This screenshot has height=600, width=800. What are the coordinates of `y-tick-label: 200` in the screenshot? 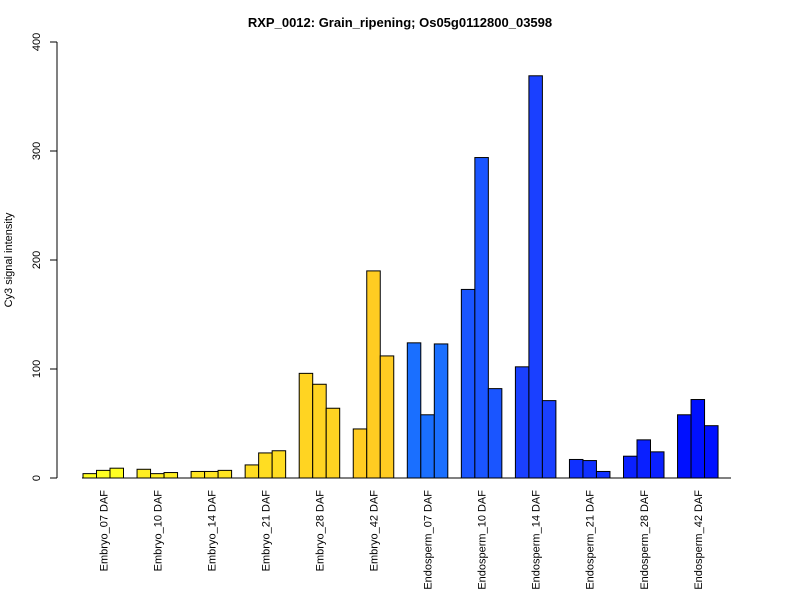 It's located at (37, 260).